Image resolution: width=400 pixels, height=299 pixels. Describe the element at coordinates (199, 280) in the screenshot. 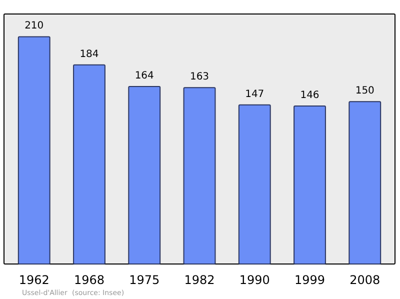

I see `x-tick-label: 1982` at that location.